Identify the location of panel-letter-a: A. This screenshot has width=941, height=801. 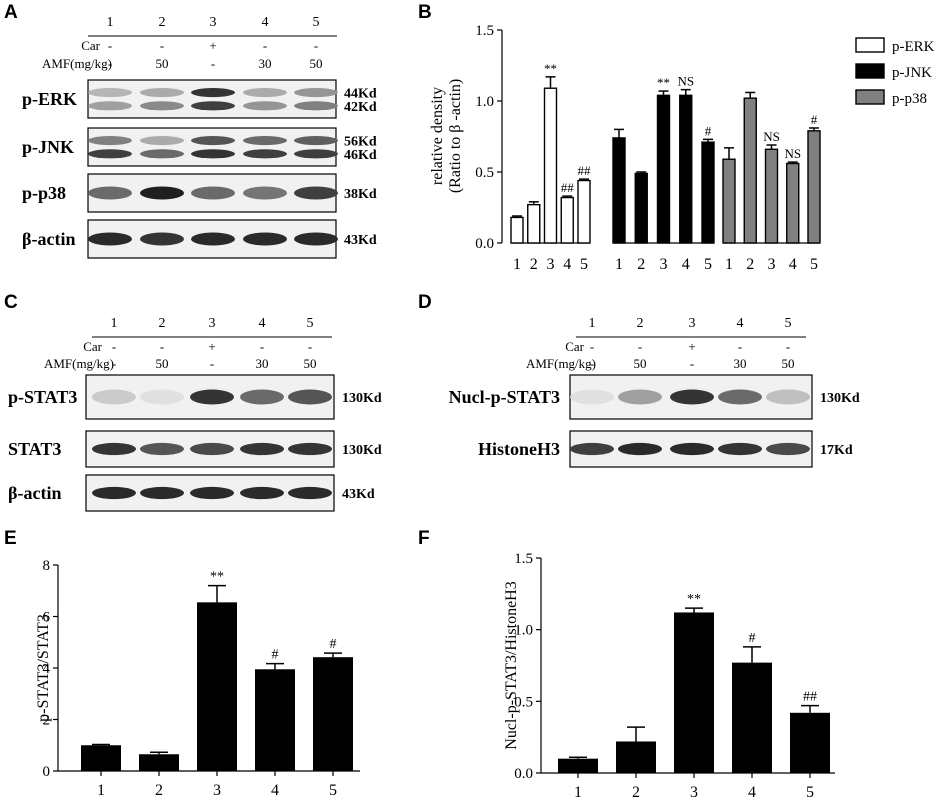
(11, 12).